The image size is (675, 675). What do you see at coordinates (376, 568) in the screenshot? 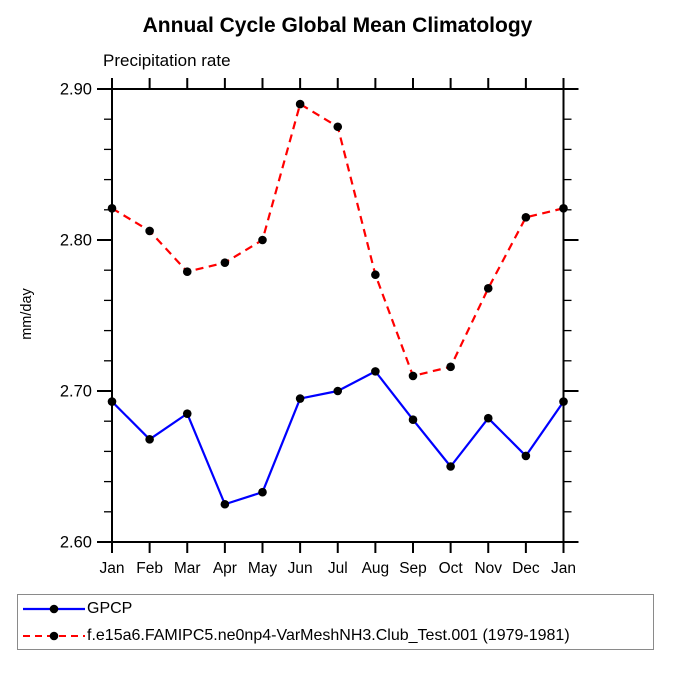
I see `x-tick-label: Aug` at bounding box center [376, 568].